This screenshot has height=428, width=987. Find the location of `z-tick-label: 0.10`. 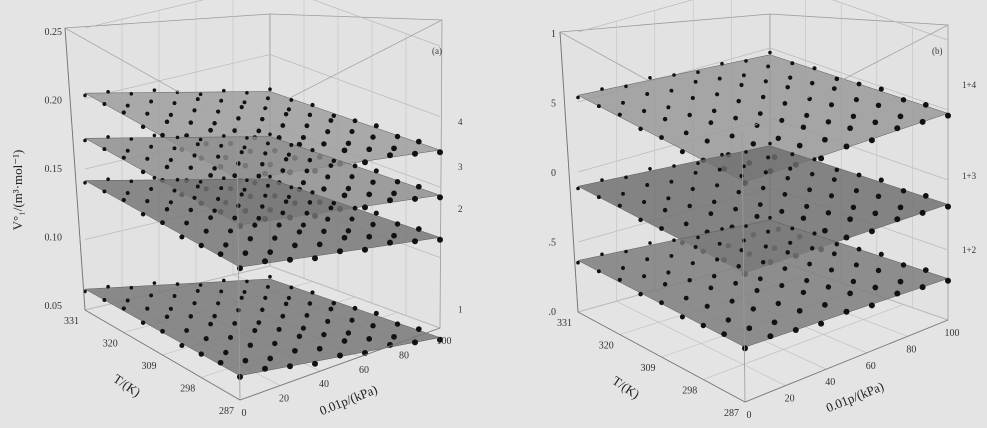

z-tick-label: 0.10 is located at coordinates (54, 238).